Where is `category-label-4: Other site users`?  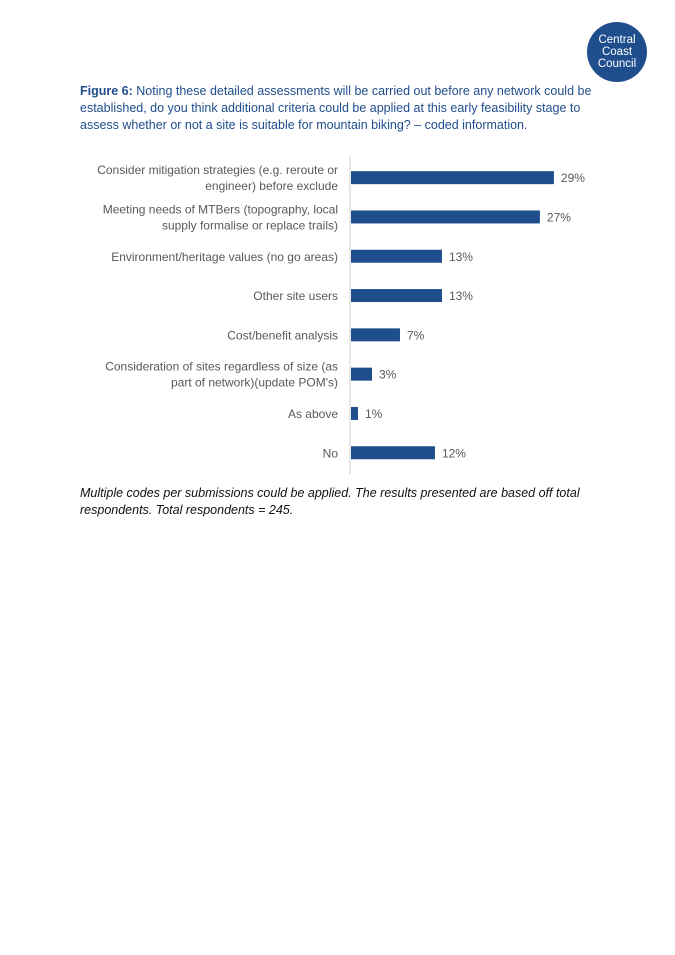 category-label-4: Other site users is located at coordinates (295, 296).